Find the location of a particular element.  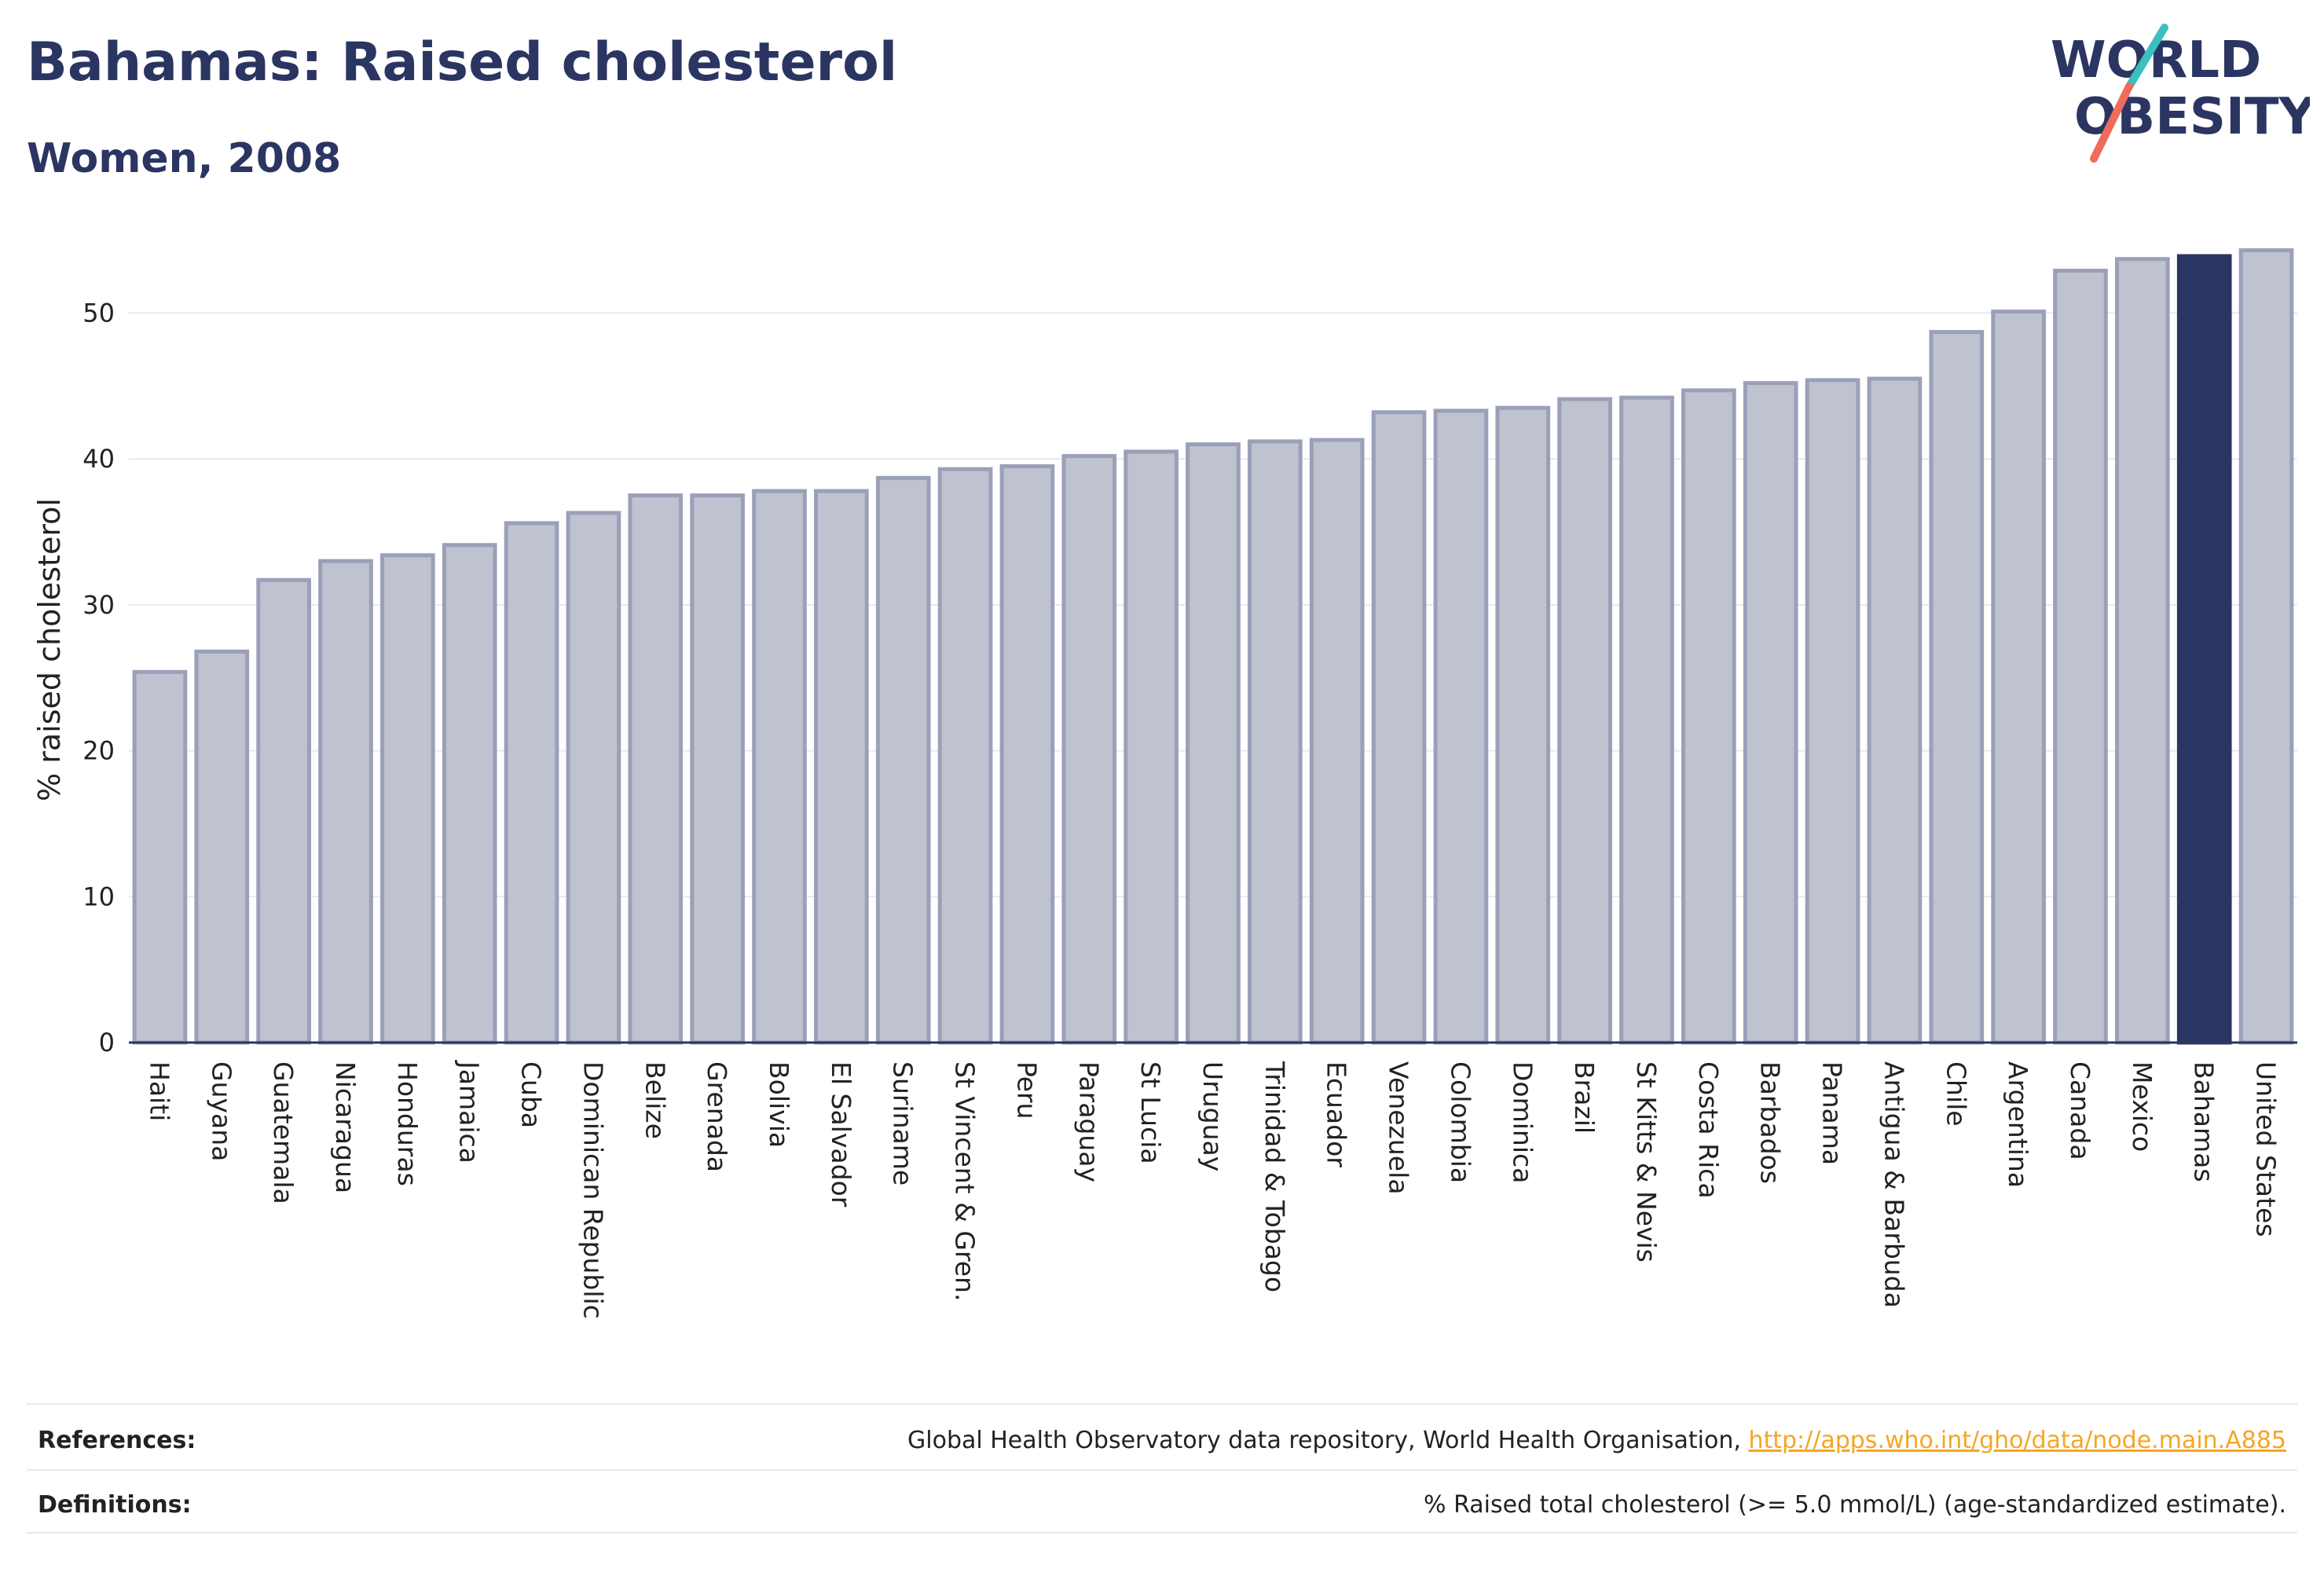

x-tick-label: Venezuela is located at coordinates (1399, 1127).